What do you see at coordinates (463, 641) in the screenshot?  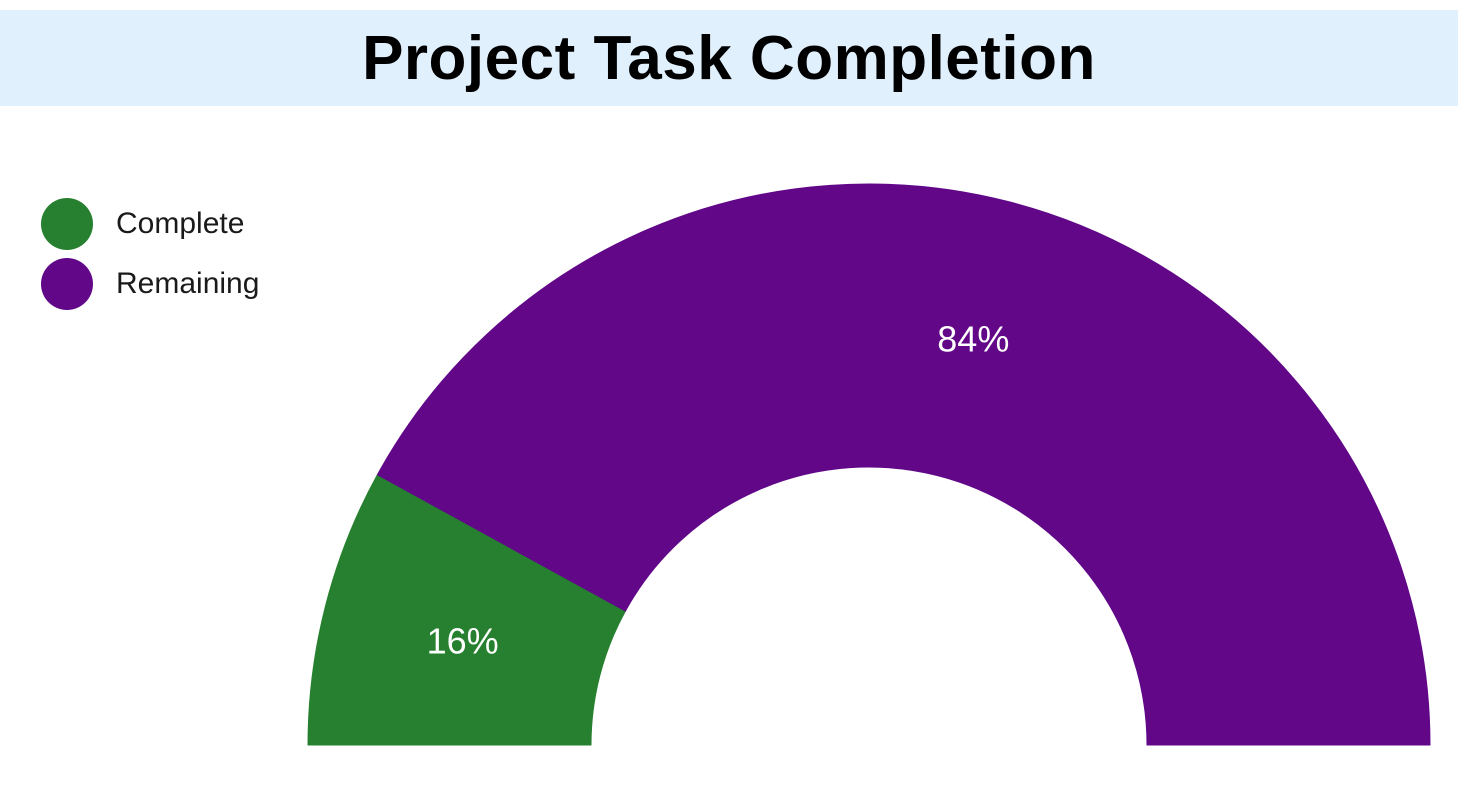 I see `slice-label-complete: 16%` at bounding box center [463, 641].